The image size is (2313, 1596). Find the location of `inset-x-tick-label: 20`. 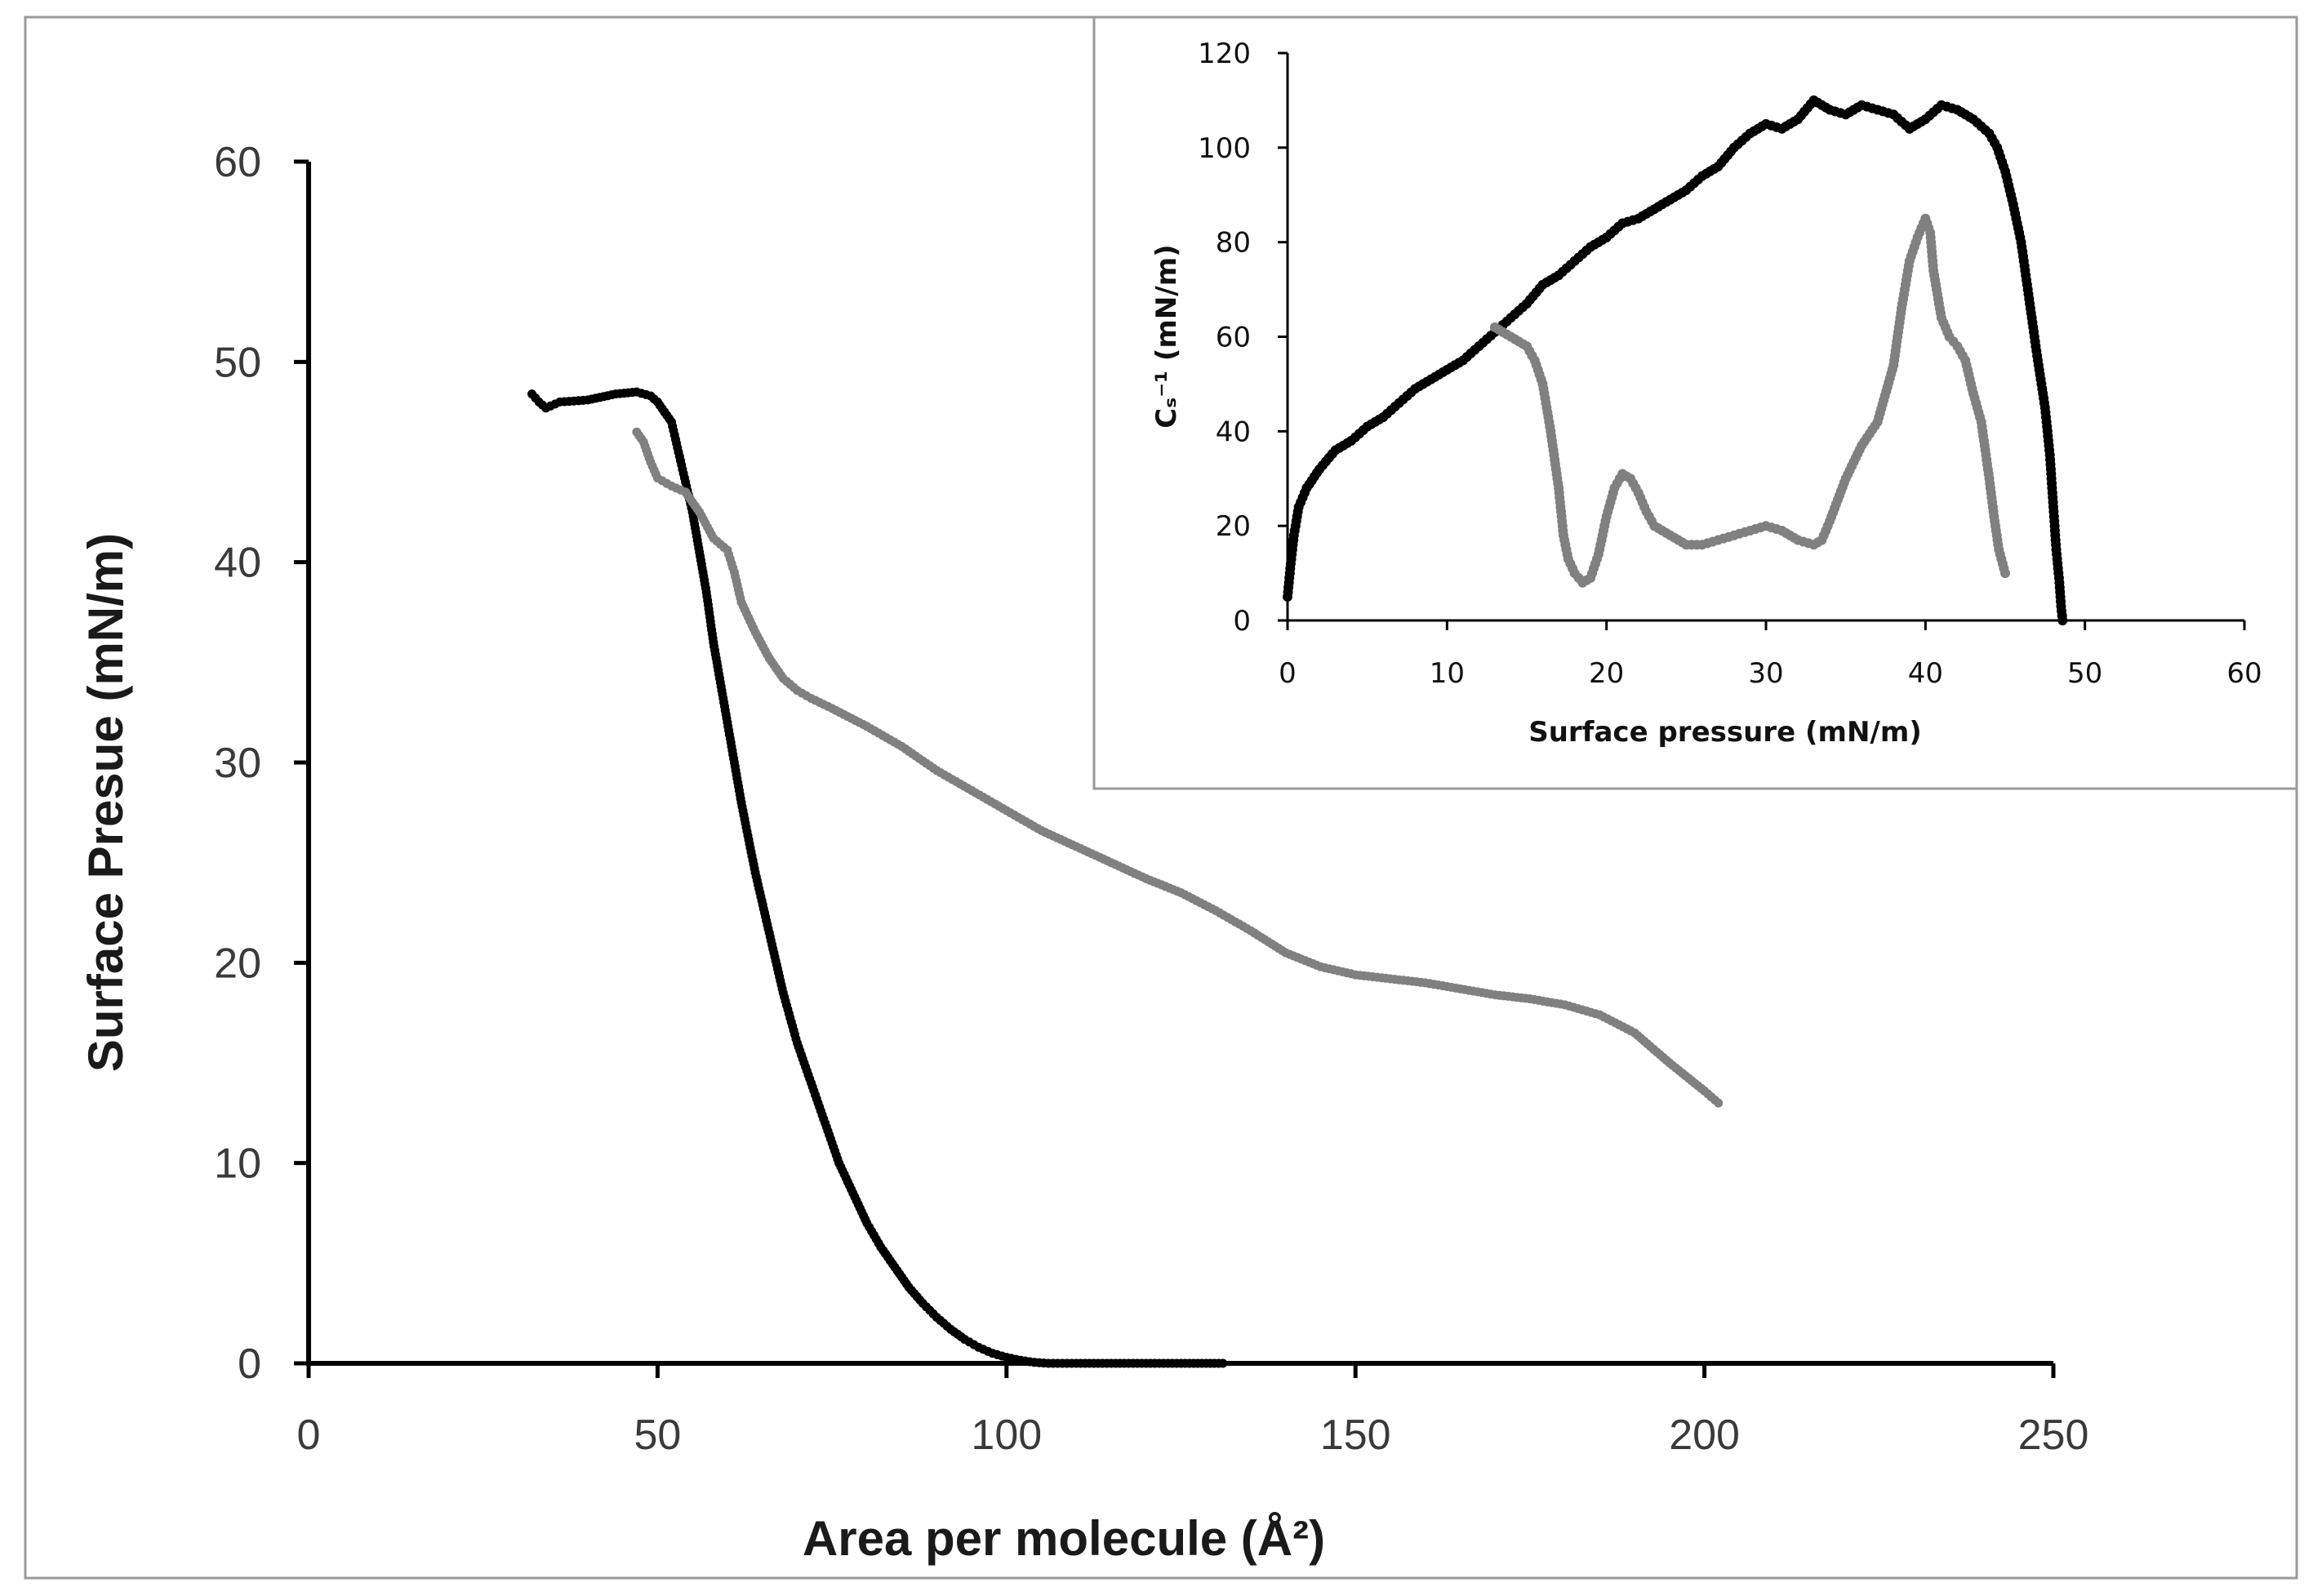

inset-x-tick-label: 20 is located at coordinates (1607, 673).